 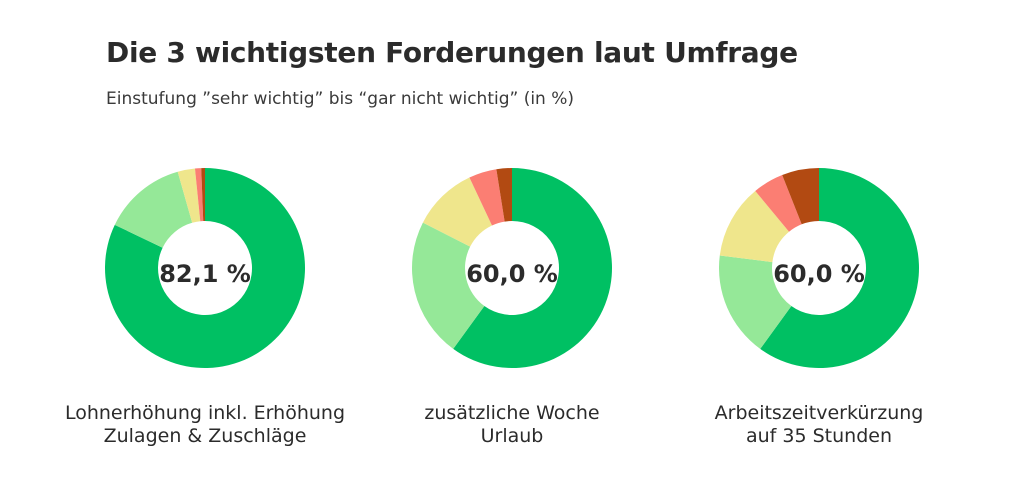 What do you see at coordinates (512, 436) in the screenshot?
I see `caption-line-2: Urlaub` at bounding box center [512, 436].